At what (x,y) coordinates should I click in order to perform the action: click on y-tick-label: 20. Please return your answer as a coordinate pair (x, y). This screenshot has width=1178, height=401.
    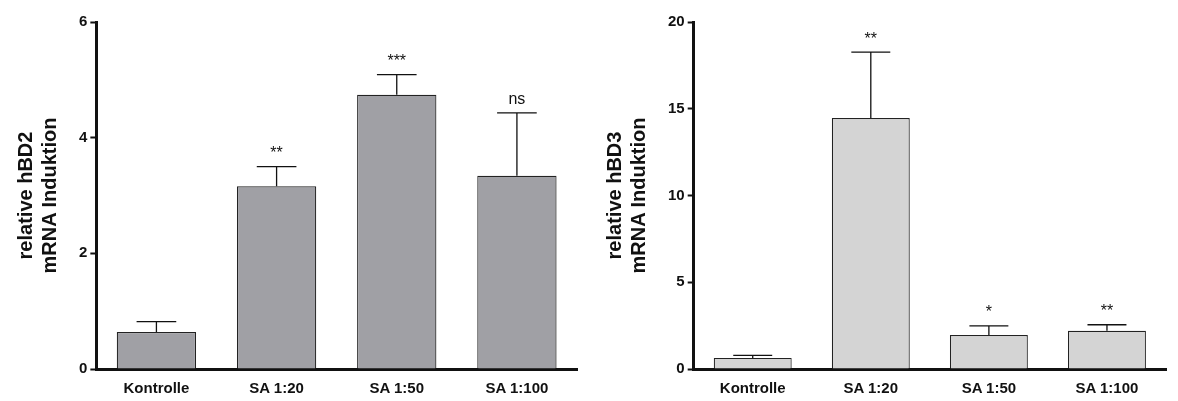
    Looking at the image, I should click on (676, 21).